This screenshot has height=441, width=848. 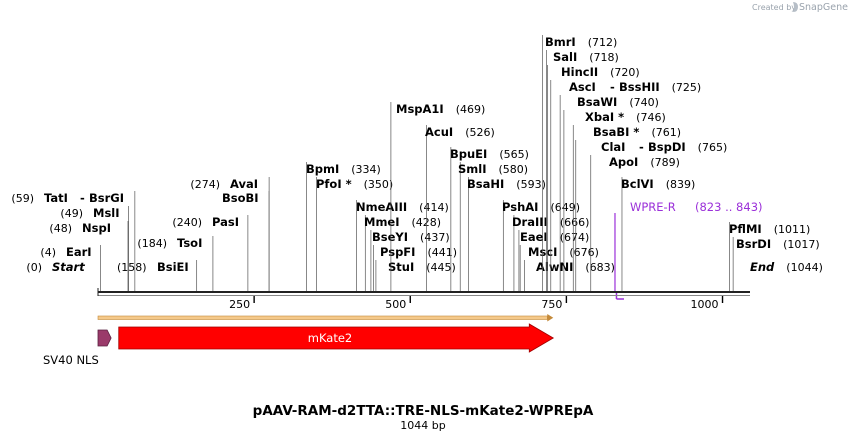 What do you see at coordinates (71, 360) in the screenshot?
I see `feature-label-sv40-nls: SV40 NLS` at bounding box center [71, 360].